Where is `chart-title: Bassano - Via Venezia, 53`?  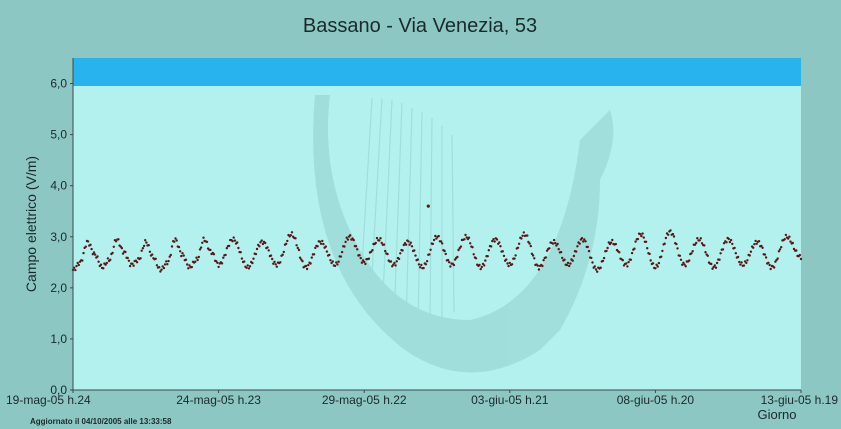 chart-title: Bassano - Via Venezia, 53 is located at coordinates (420, 26).